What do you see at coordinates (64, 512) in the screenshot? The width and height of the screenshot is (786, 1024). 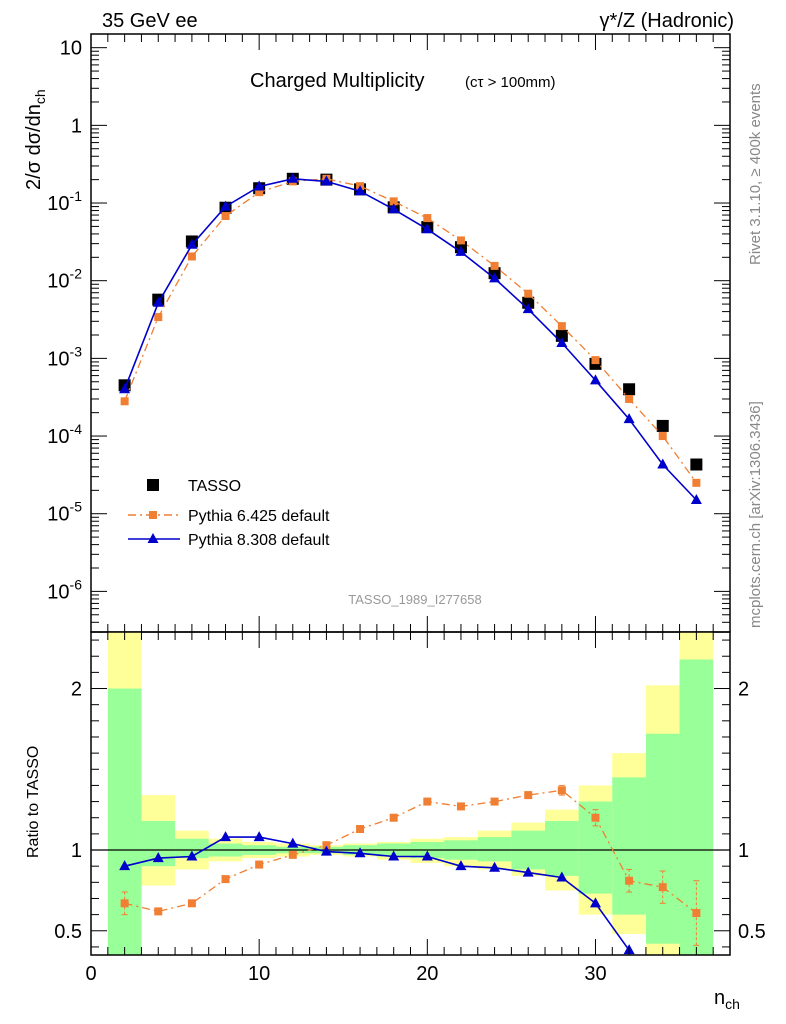 I see `y-tick-label: 10⁻⁵` at bounding box center [64, 512].